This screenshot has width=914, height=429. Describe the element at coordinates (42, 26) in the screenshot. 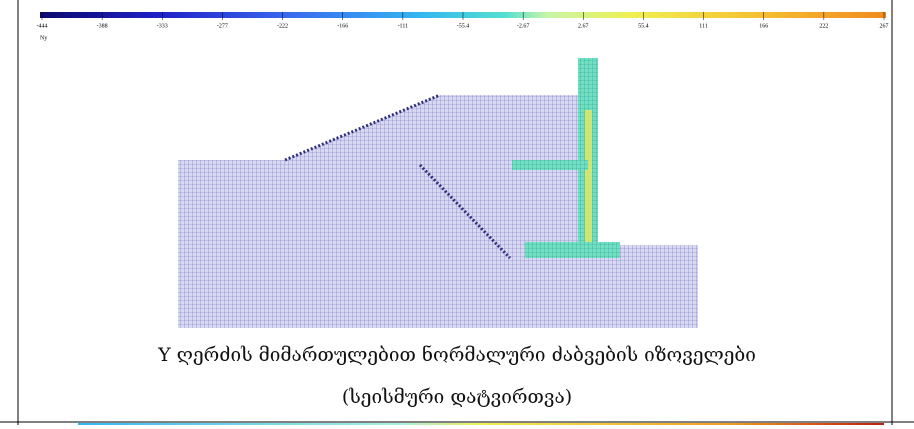

I see `colorbar-tick-label: -444` at that location.